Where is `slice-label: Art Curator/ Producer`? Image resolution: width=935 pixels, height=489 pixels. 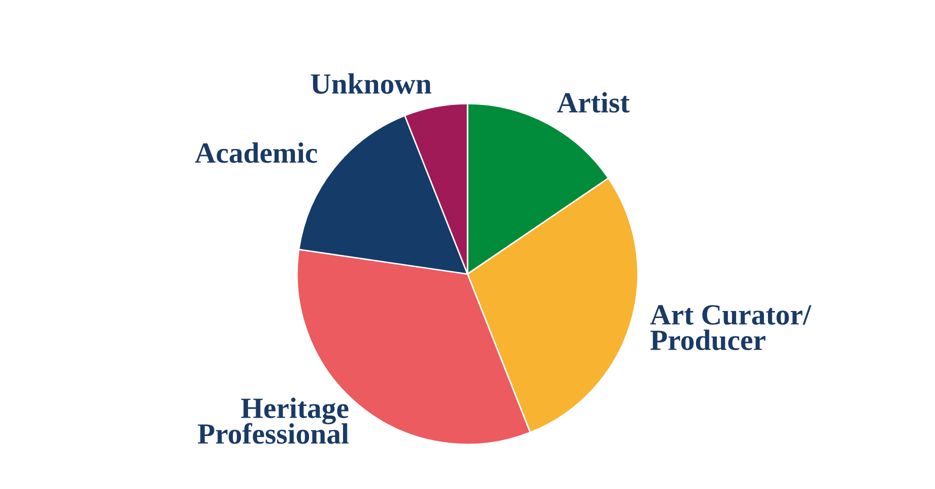
slice-label: Art Curator/ Producer is located at coordinates (731, 327).